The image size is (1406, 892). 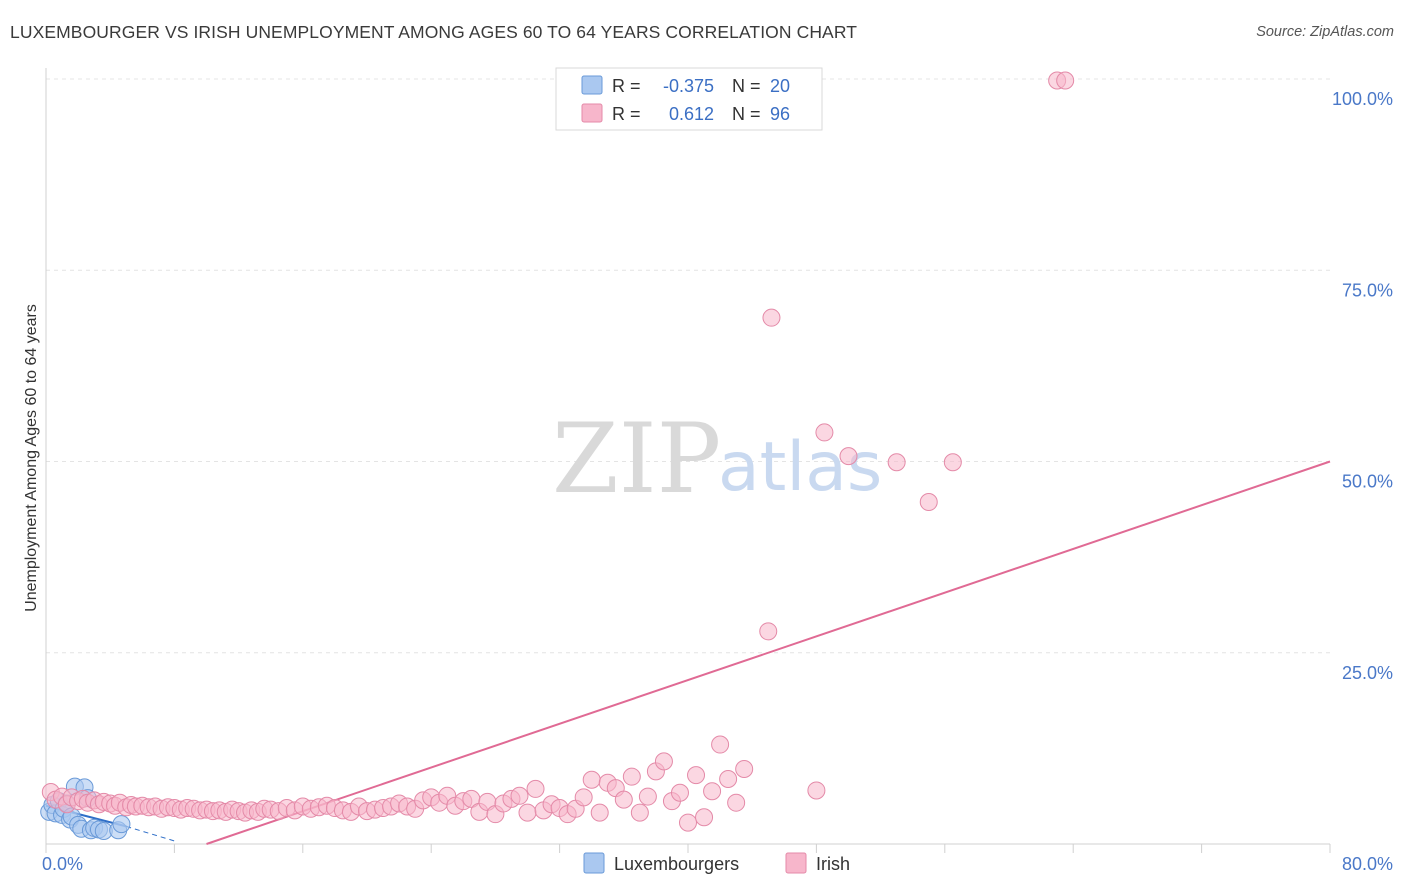 What do you see at coordinates (780, 86) in the screenshot?
I see `legend-n-value-1: 20` at bounding box center [780, 86].